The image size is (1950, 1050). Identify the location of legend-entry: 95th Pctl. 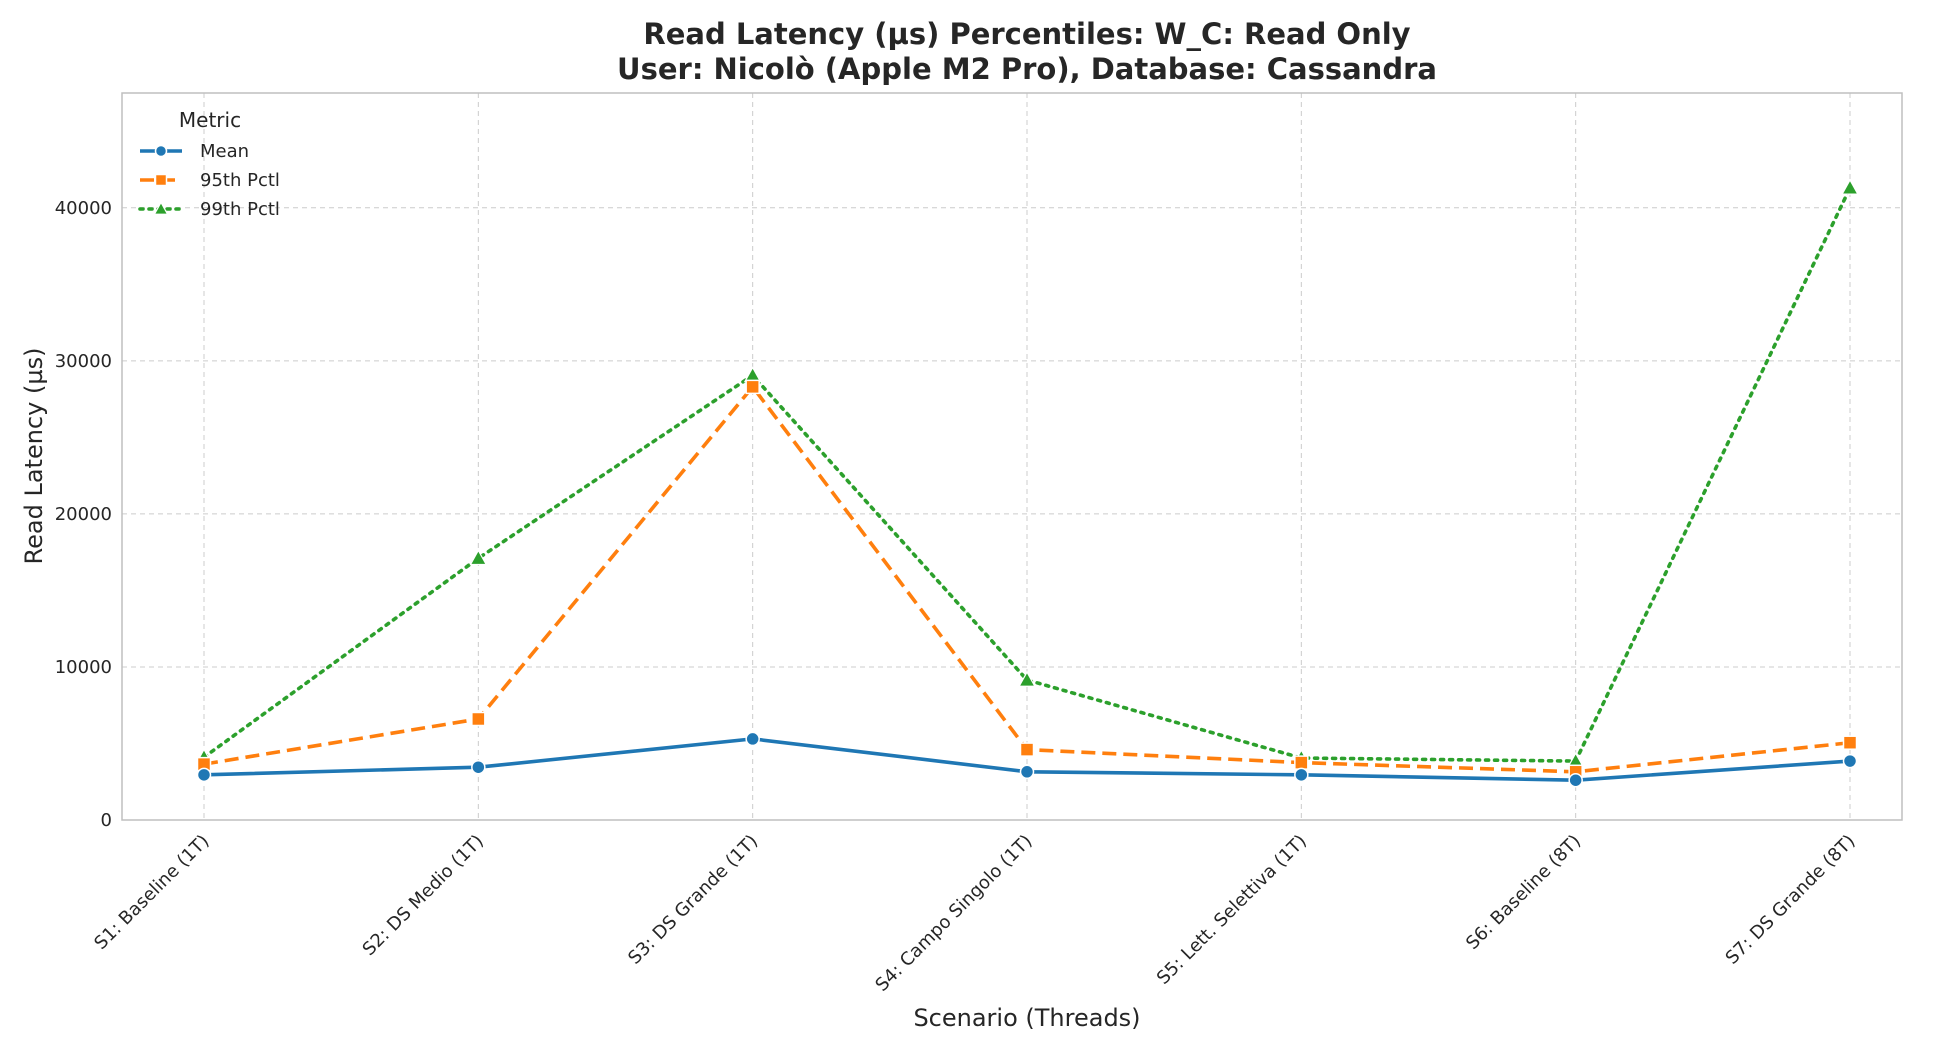
(210, 180).